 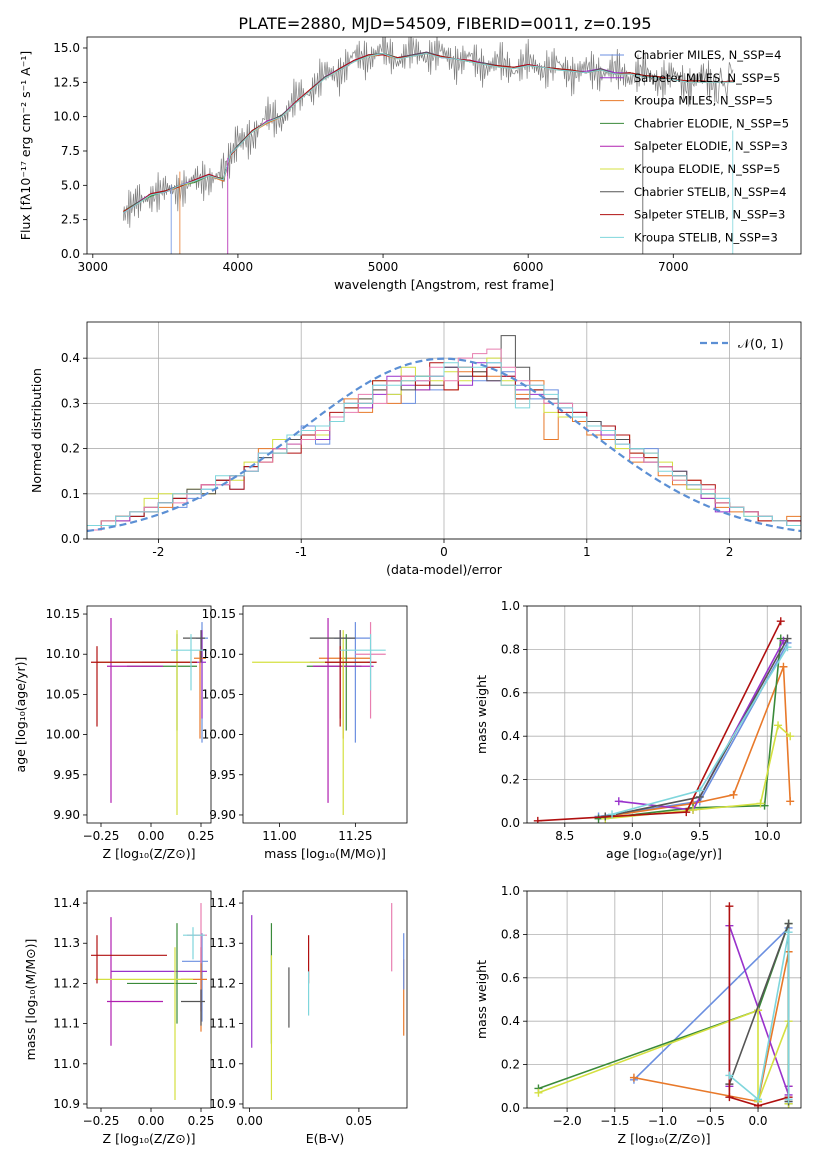 What do you see at coordinates (710, 1121) in the screenshot?
I see `x-tick-label: −0.5` at bounding box center [710, 1121].